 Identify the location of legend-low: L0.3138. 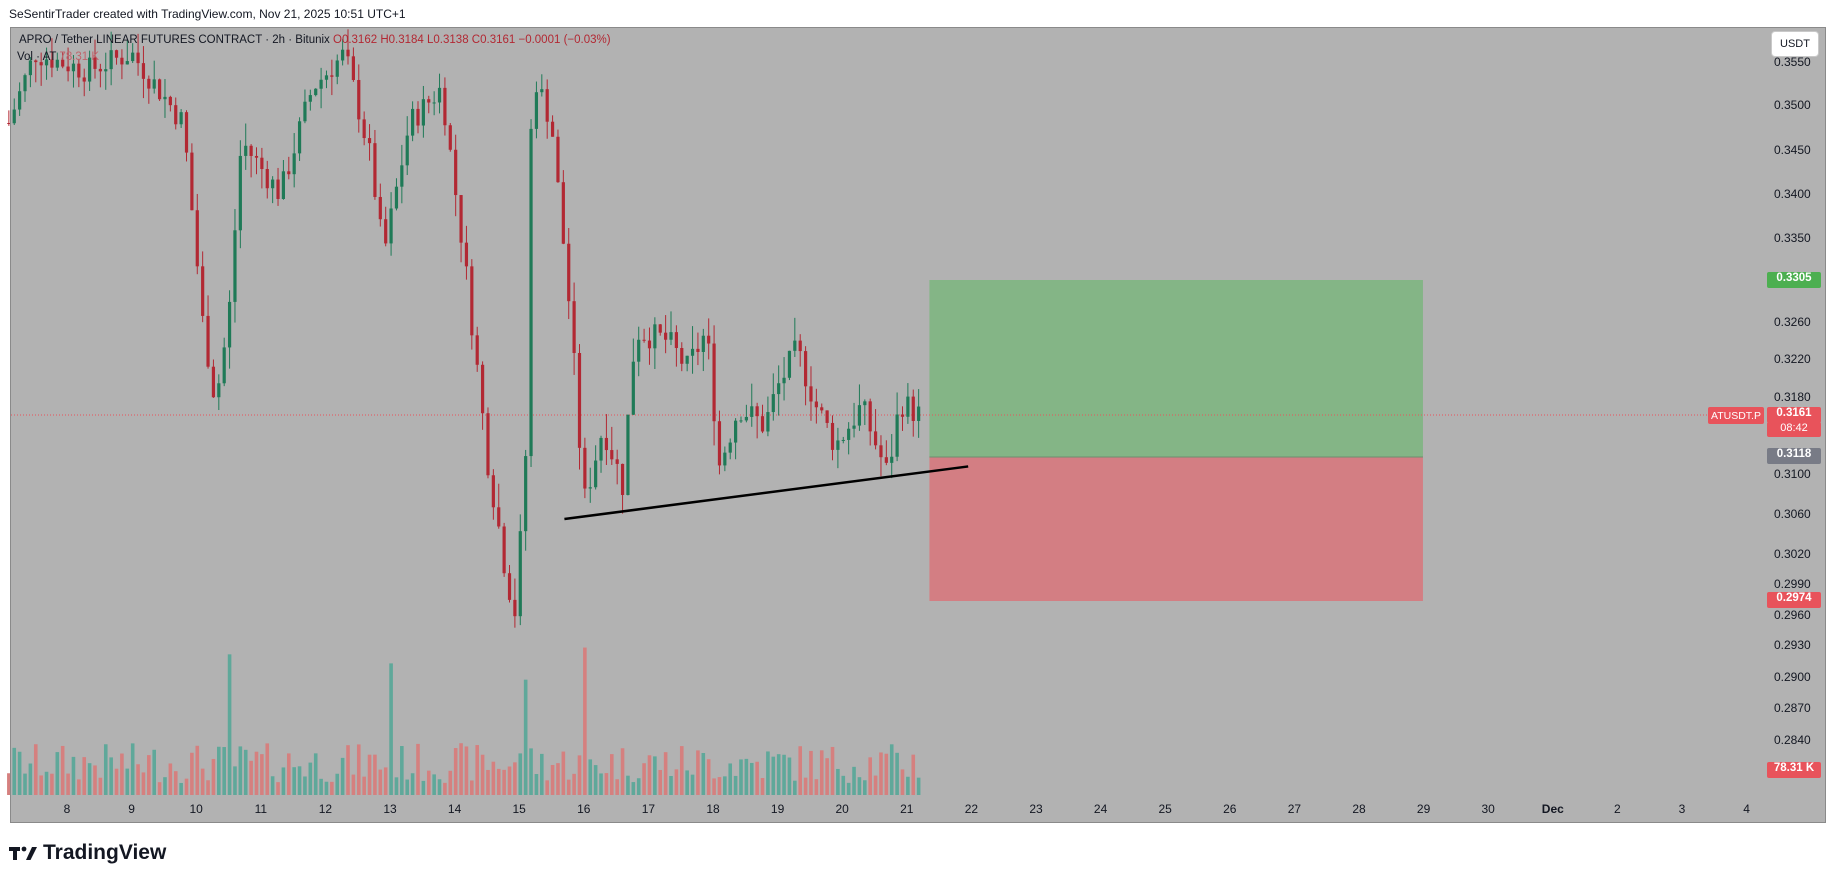
(448, 40).